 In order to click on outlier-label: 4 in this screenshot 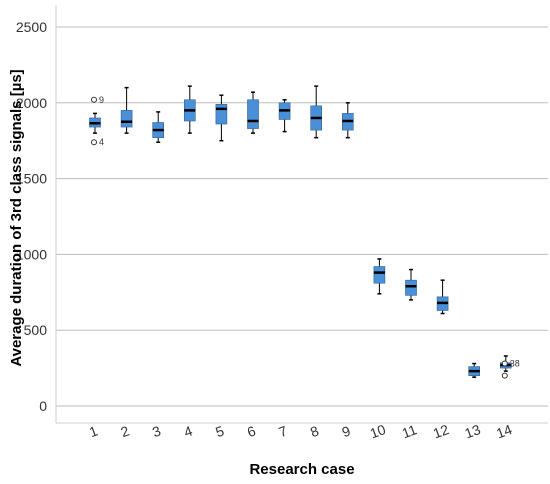, I will do `click(101, 142)`.